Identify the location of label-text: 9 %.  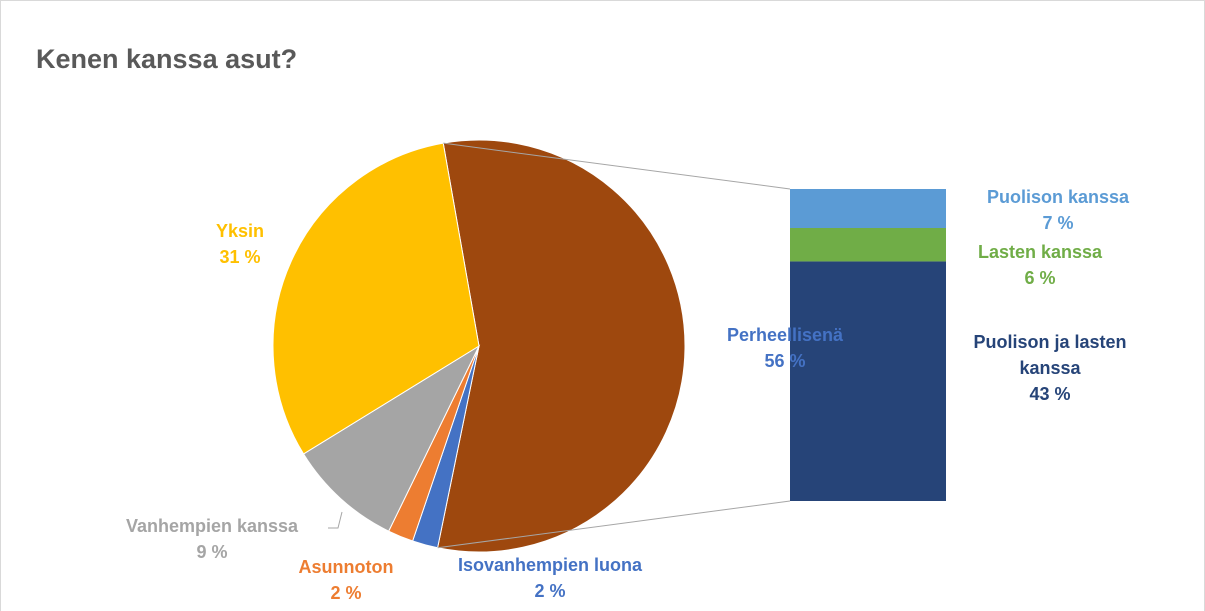
(212, 552).